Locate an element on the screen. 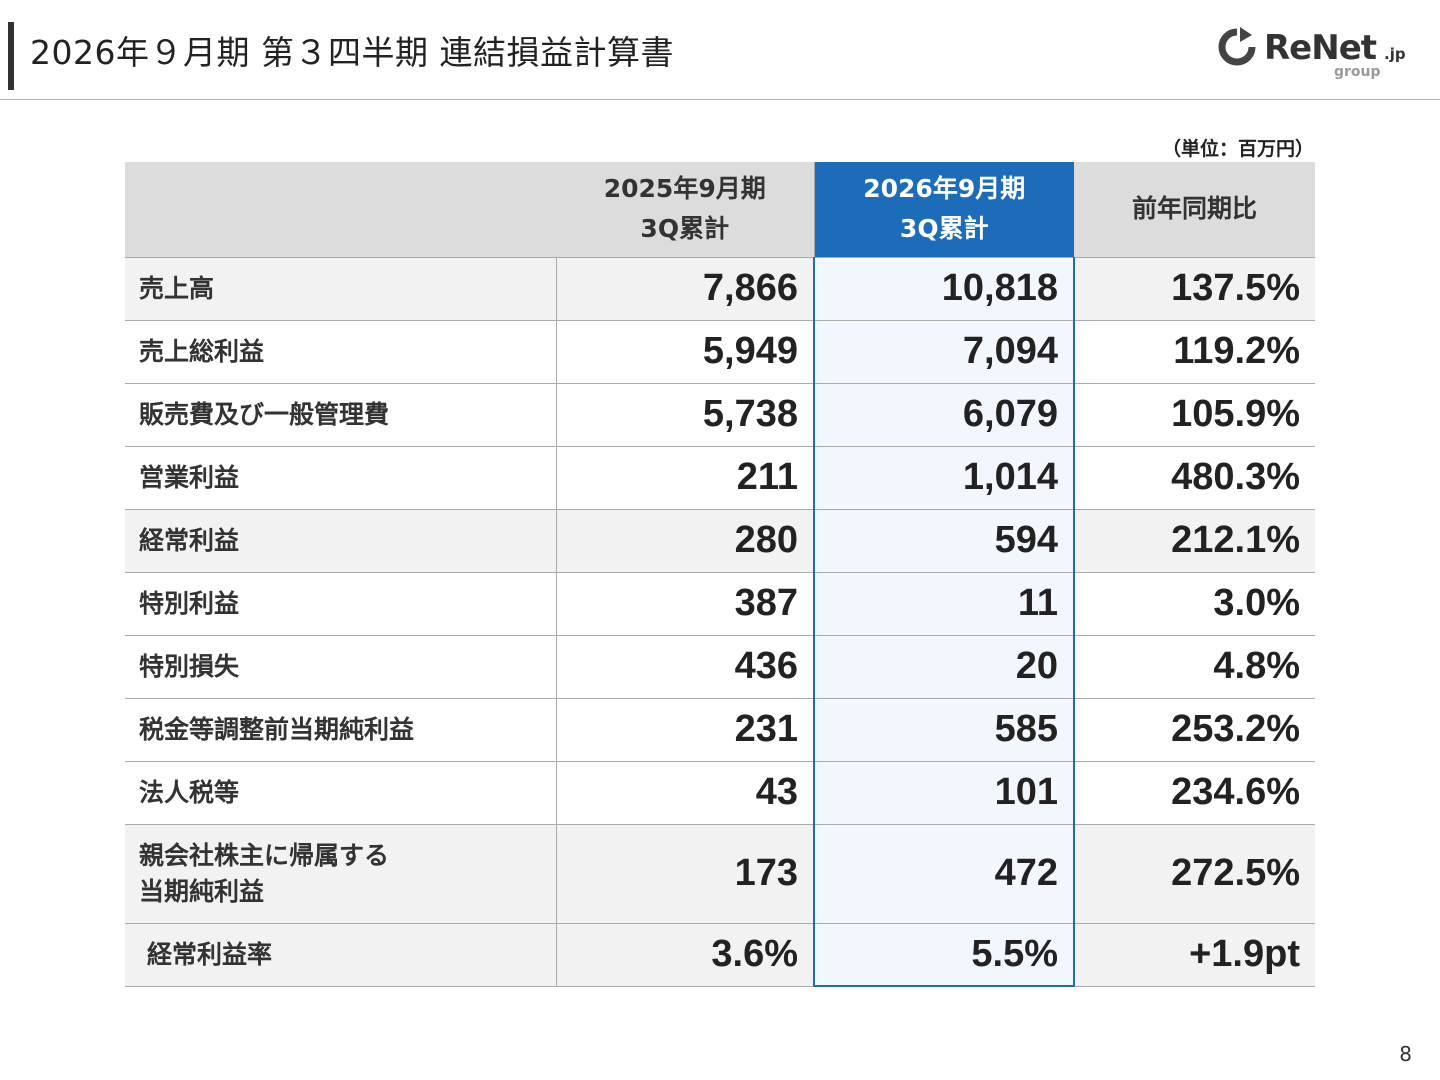 The image size is (1440, 1080). title-accent-bar is located at coordinates (11, 56).